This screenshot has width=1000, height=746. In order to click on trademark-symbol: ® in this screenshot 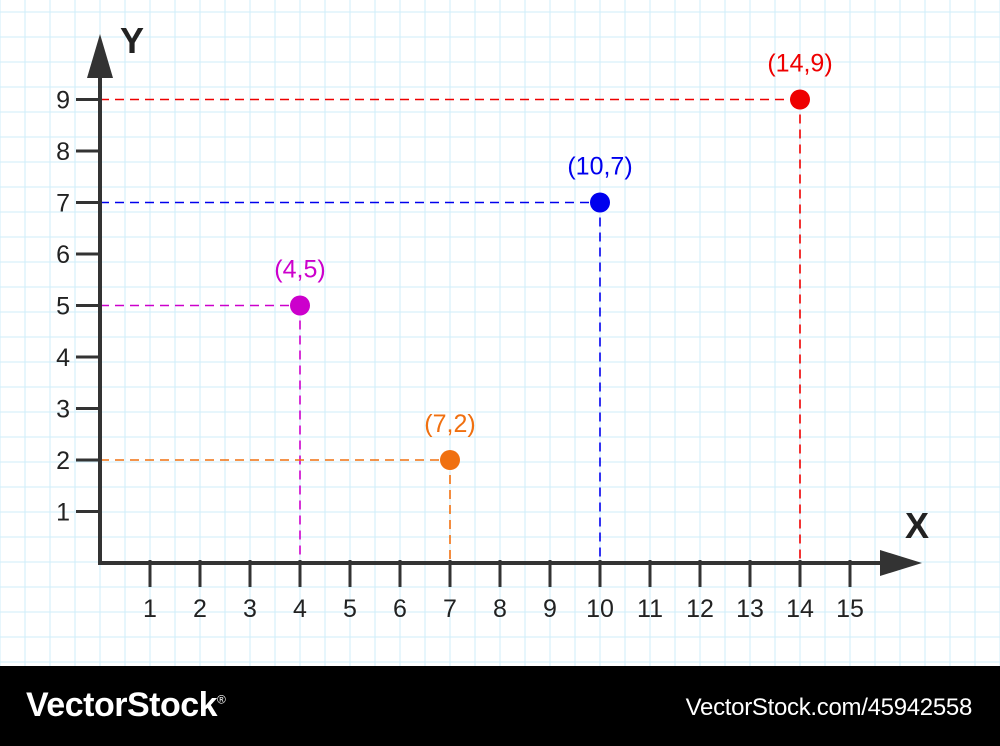, I will do `click(221, 699)`.